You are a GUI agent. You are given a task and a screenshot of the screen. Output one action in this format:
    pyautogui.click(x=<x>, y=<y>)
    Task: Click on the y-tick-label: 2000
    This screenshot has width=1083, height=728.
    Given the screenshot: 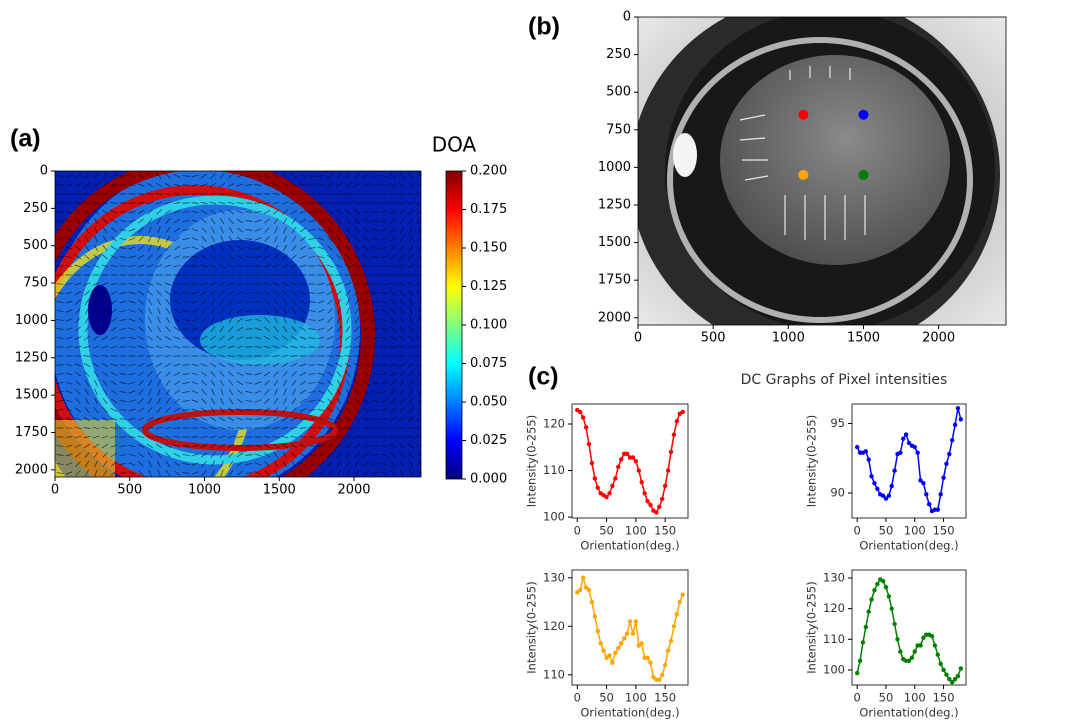 What is the action you would take?
    pyautogui.click(x=614, y=317)
    